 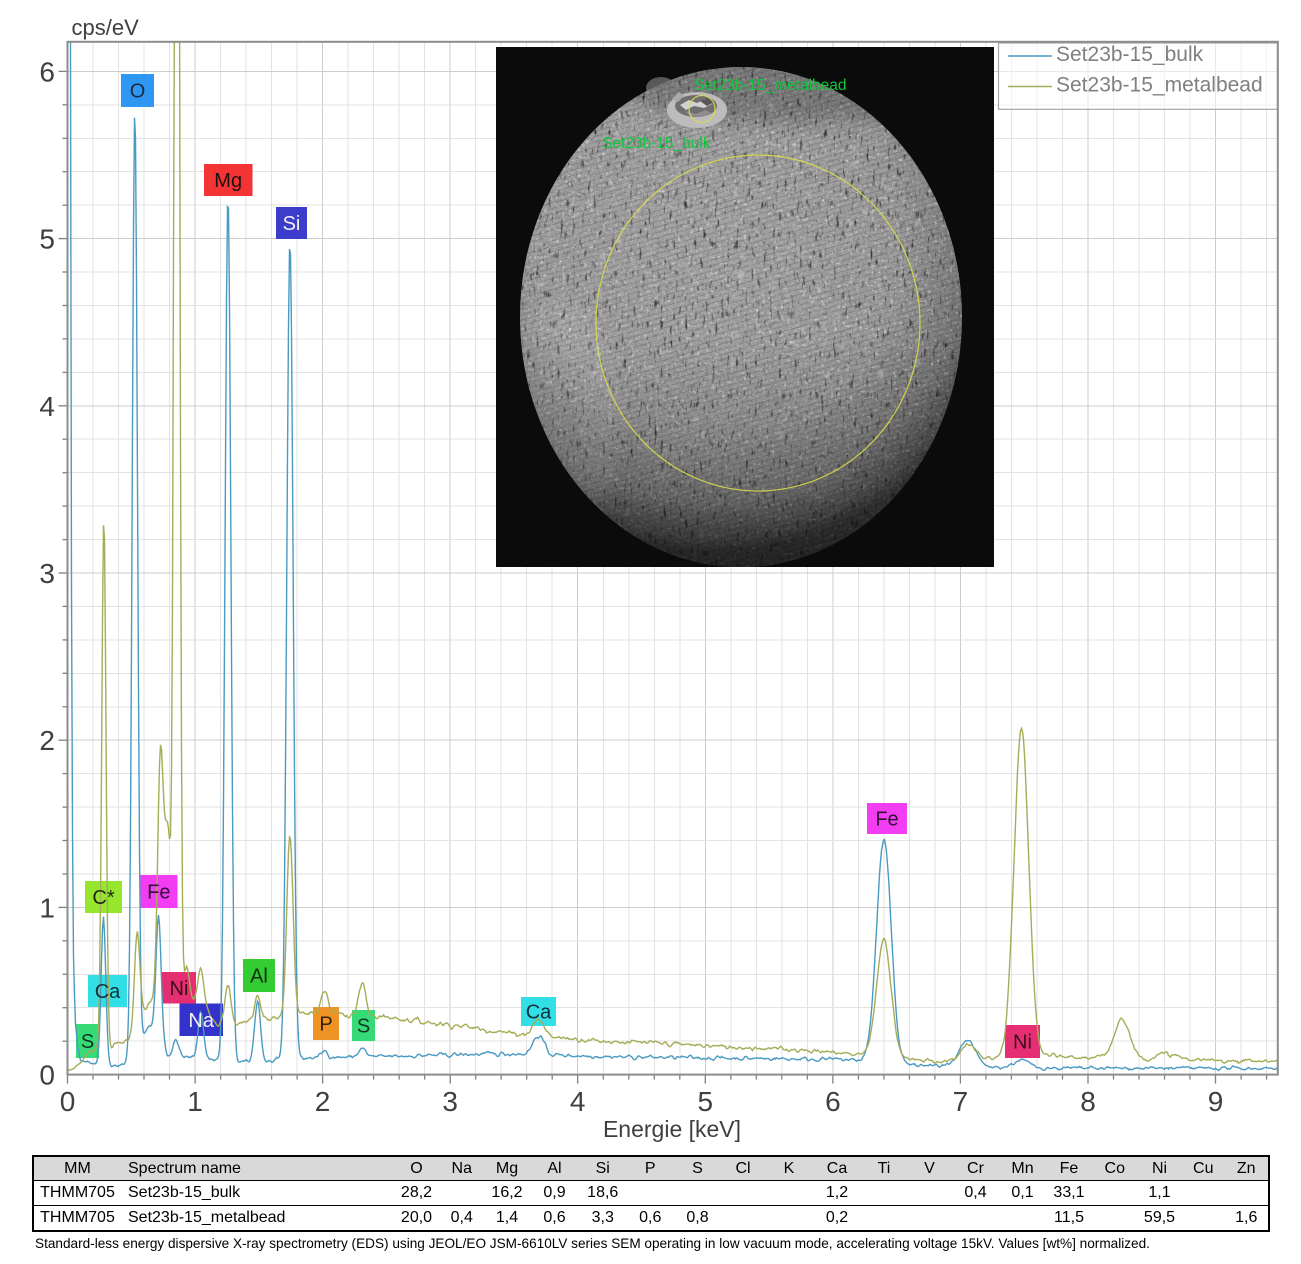 What do you see at coordinates (1216, 1101) in the screenshot?
I see `svg-text: 9` at bounding box center [1216, 1101].